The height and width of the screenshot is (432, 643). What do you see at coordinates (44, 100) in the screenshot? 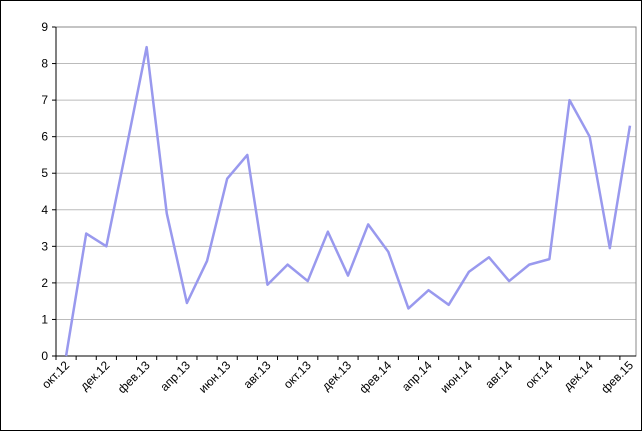
I see `y-tick-label: 7` at bounding box center [44, 100].